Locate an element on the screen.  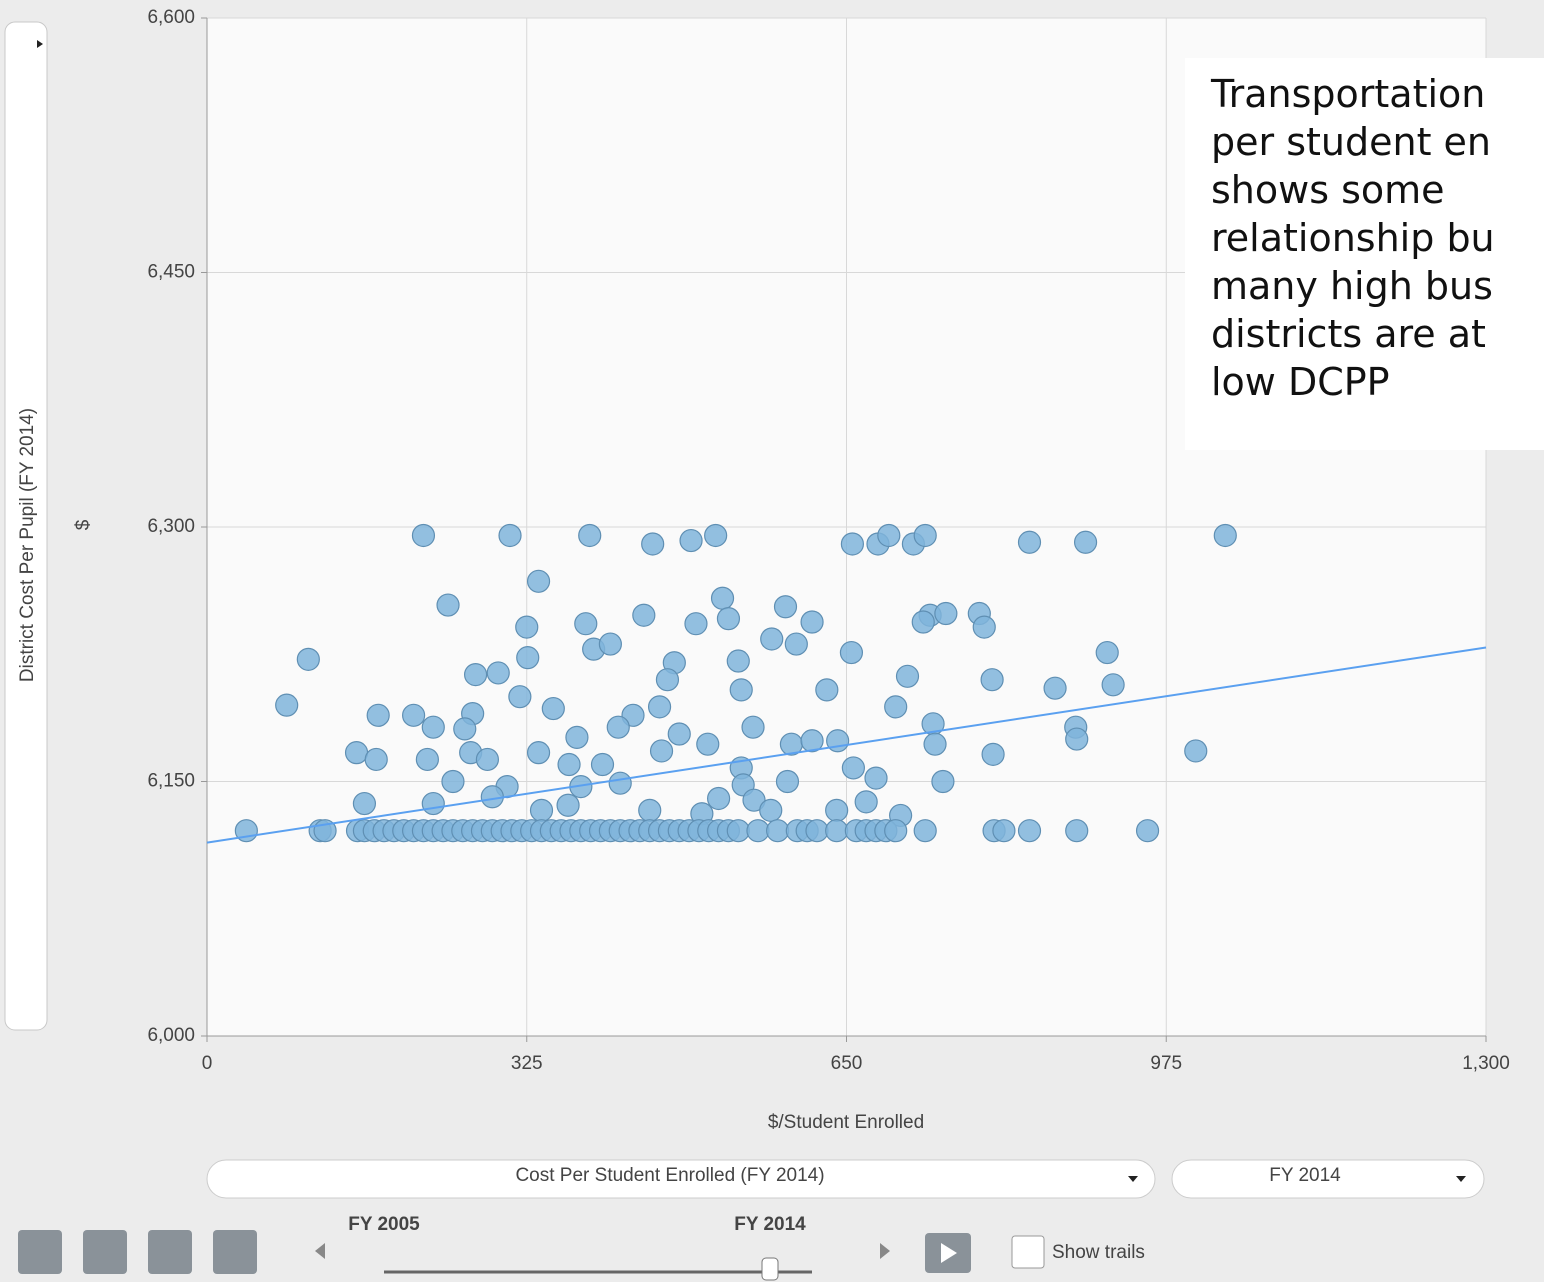
x-tick-label: 0 is located at coordinates (207, 1063).